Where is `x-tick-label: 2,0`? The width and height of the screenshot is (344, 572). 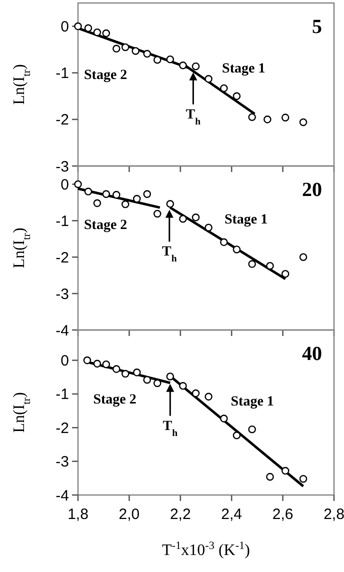 x-tick-label: 2,0 is located at coordinates (129, 514).